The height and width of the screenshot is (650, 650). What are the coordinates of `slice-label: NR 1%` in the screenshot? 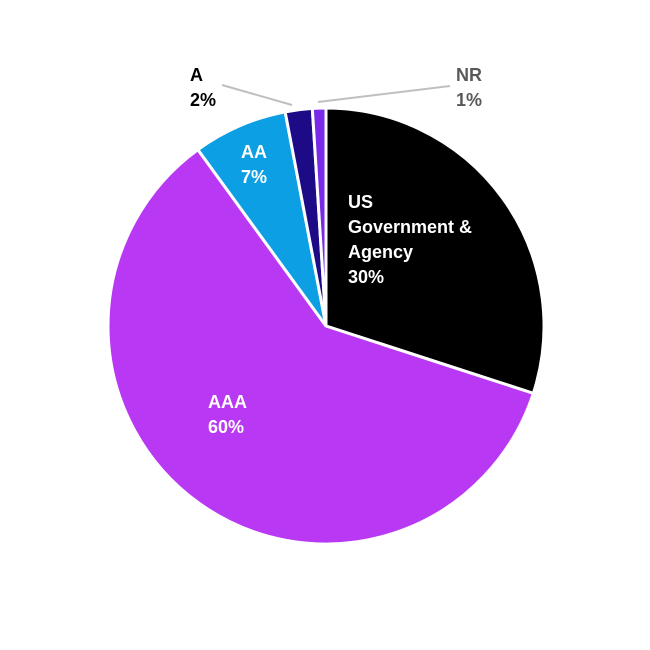 It's located at (486, 88).